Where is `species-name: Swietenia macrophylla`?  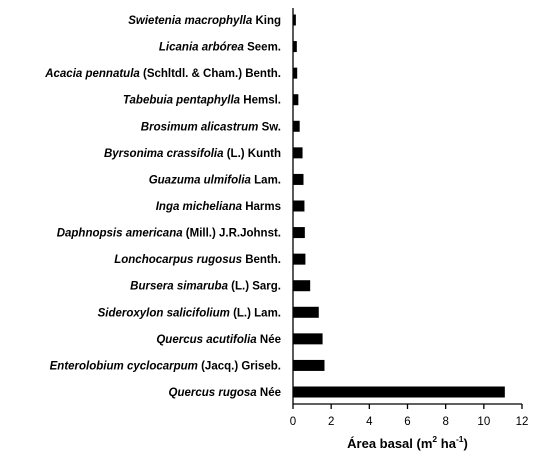 species-name: Swietenia macrophylla is located at coordinates (190, 21).